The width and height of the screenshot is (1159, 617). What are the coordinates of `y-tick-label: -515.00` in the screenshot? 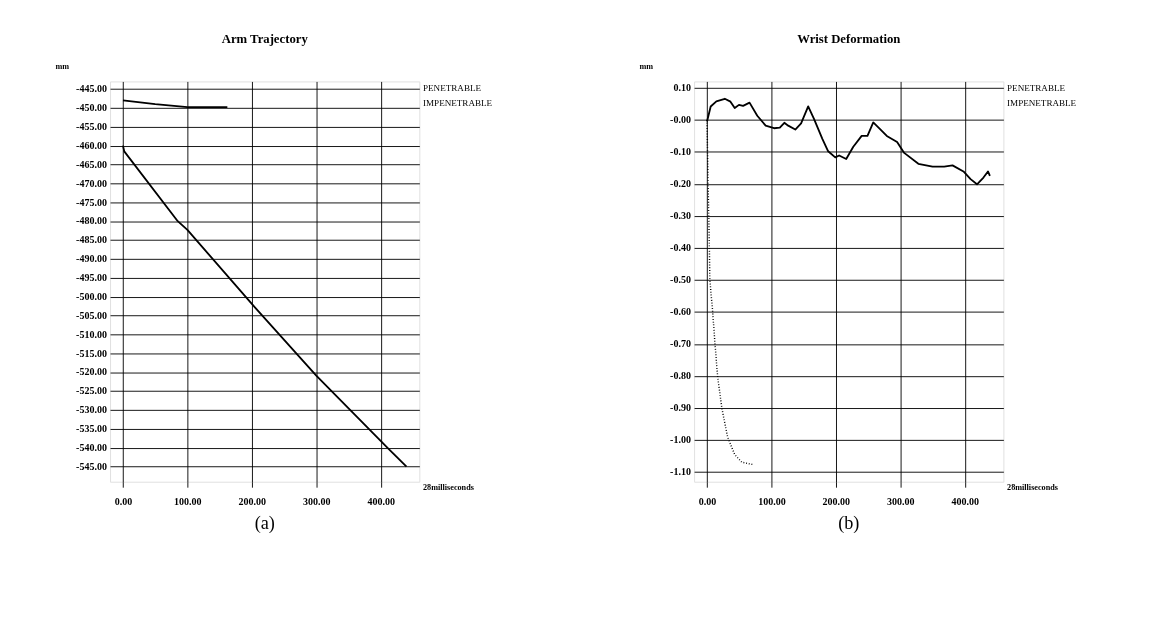 It's located at (91, 353).